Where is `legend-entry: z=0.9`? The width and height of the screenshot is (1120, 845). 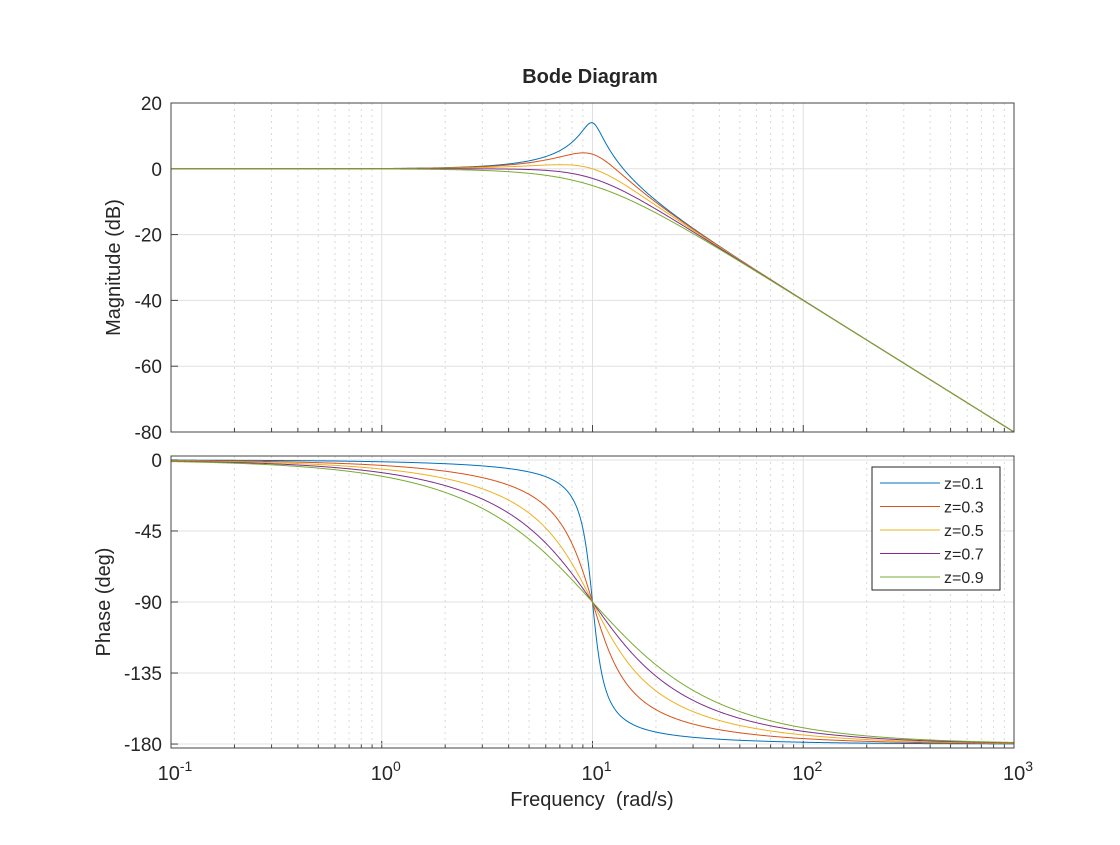
legend-entry: z=0.9 is located at coordinates (964, 578).